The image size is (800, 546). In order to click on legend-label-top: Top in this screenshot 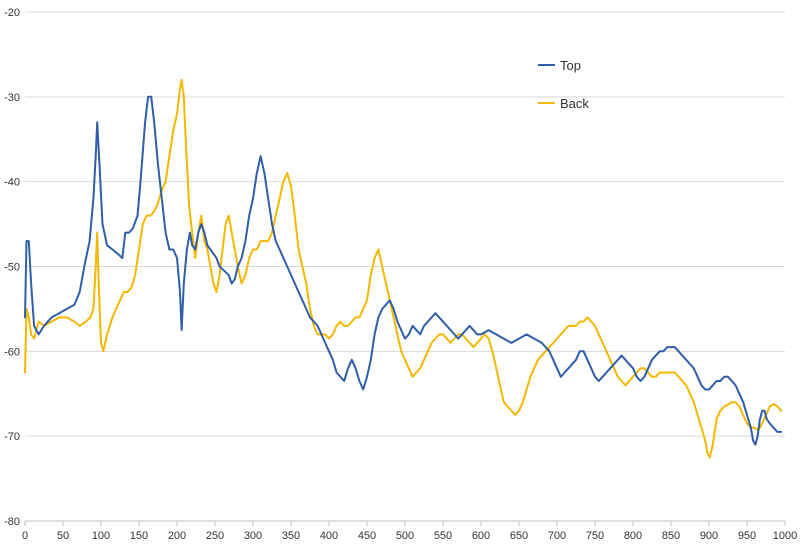, I will do `click(570, 65)`.